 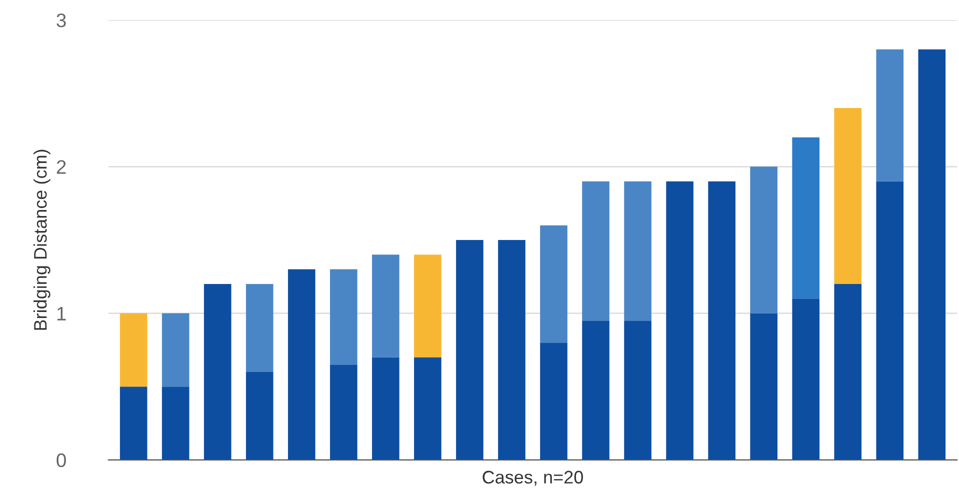 What do you see at coordinates (42, 240) in the screenshot?
I see `y-axis-title: Bridging Distance (cm)` at bounding box center [42, 240].